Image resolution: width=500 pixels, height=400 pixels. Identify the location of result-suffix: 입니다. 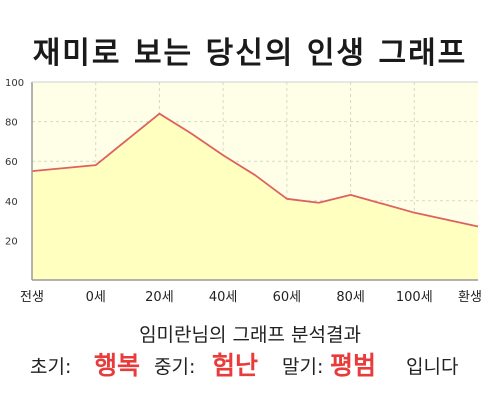
(432, 367).